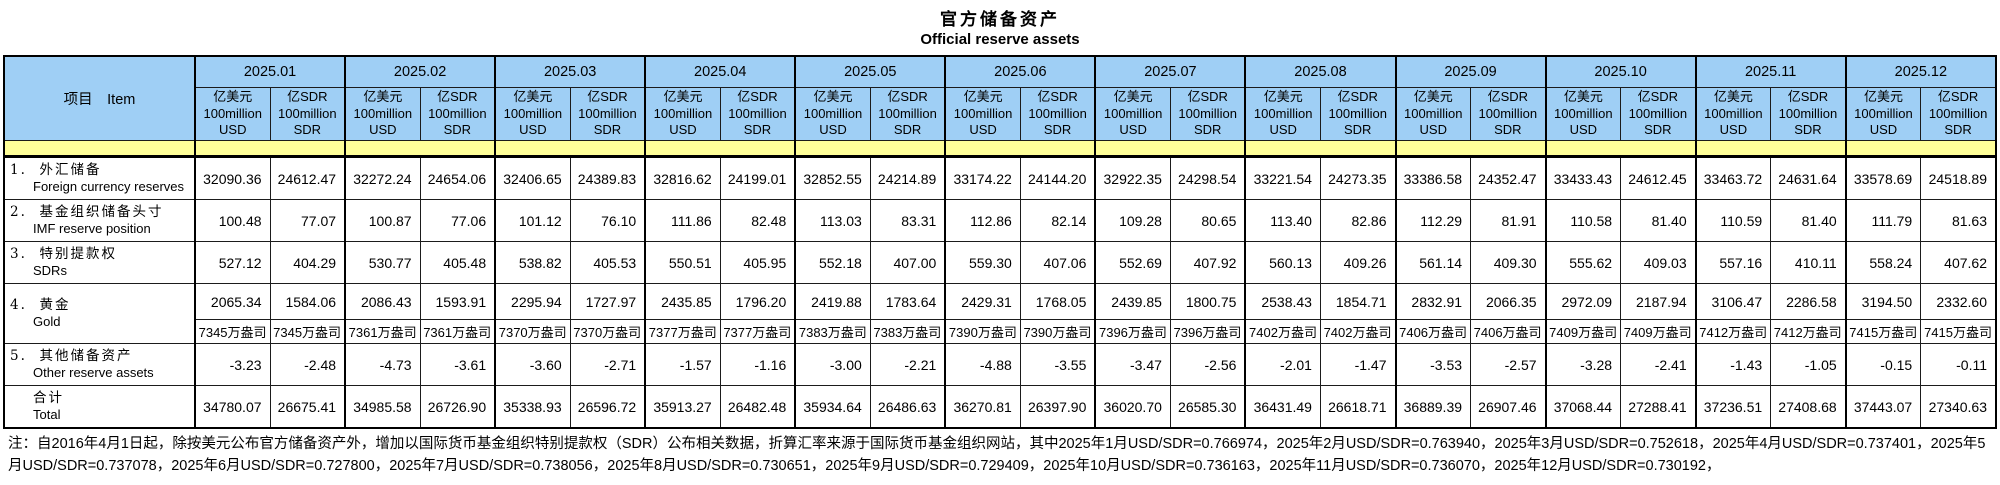  I want to click on value-cell-sdr: 80.65, so click(1207, 220).